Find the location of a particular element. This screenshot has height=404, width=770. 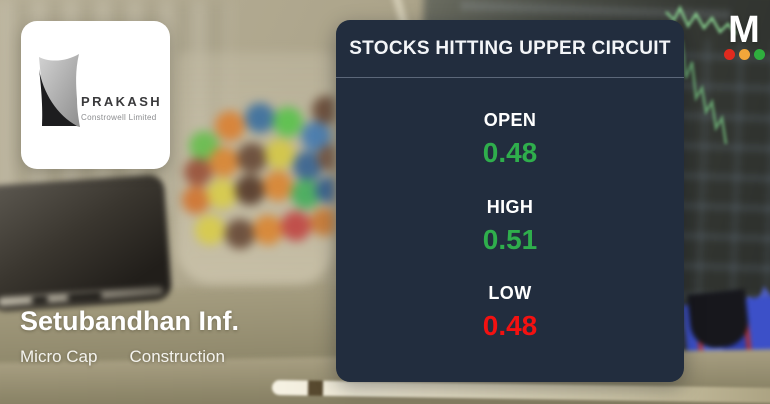

background-candy-jar is located at coordinates (255, 168).